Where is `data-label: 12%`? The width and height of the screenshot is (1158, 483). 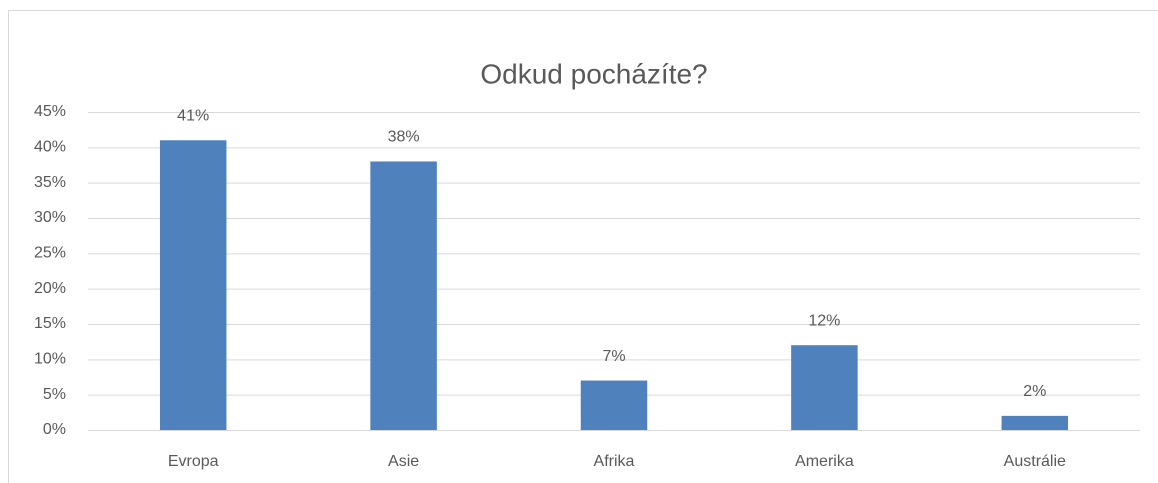 data-label: 12% is located at coordinates (824, 320).